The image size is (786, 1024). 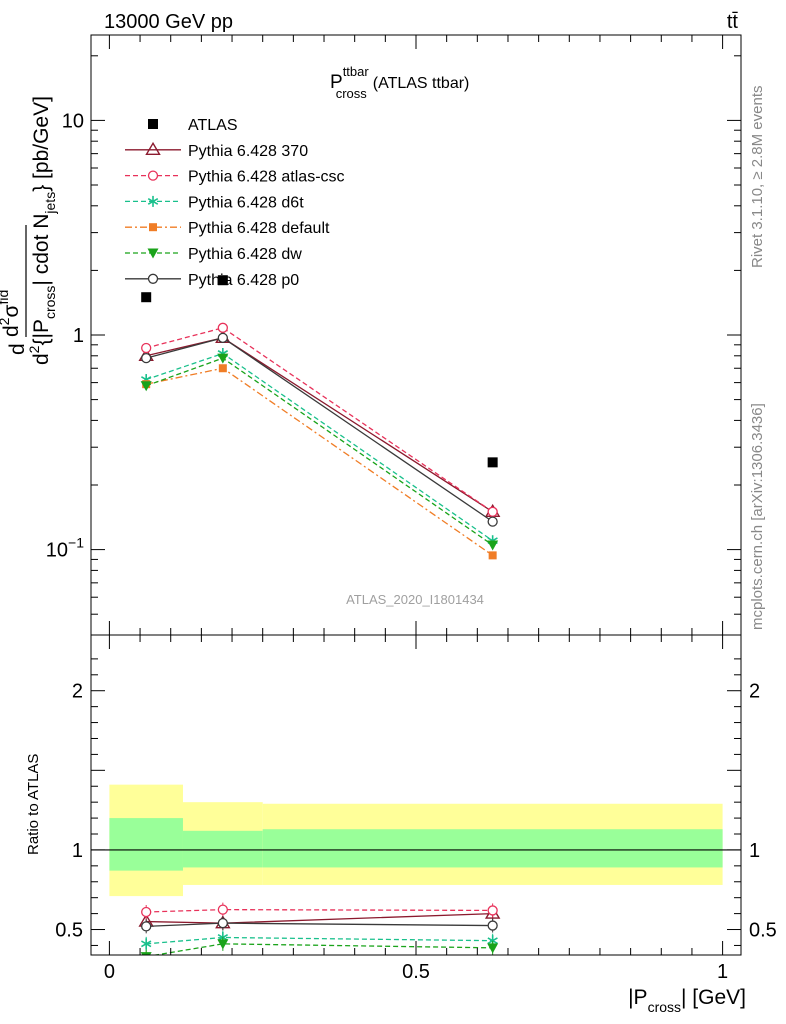 What do you see at coordinates (109, 972) in the screenshot?
I see `x-tick-label: 0` at bounding box center [109, 972].